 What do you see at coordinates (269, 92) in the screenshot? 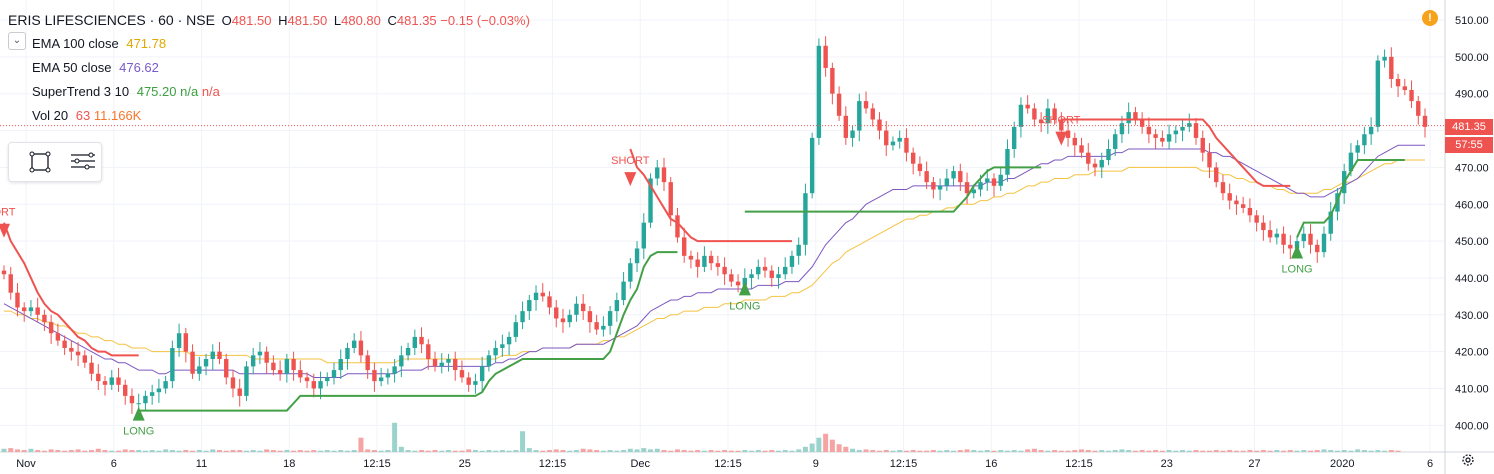
I see `indicator-supertrend: SuperTrend 3 10 475.20 n/a n/a` at bounding box center [269, 92].